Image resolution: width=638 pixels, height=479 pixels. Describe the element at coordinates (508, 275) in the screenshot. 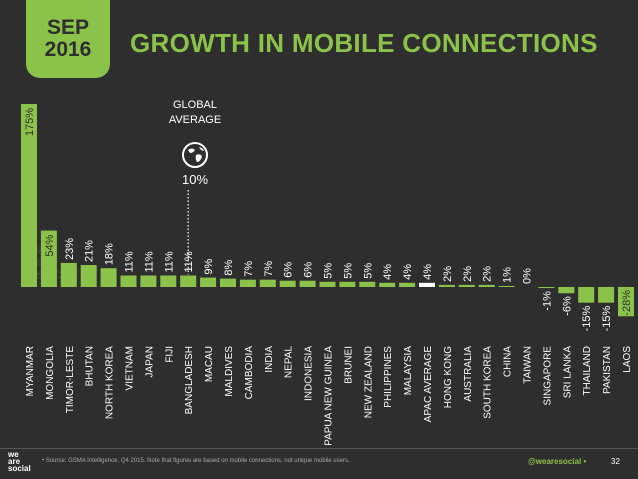

I see `bar-value-label: 1%` at that location.